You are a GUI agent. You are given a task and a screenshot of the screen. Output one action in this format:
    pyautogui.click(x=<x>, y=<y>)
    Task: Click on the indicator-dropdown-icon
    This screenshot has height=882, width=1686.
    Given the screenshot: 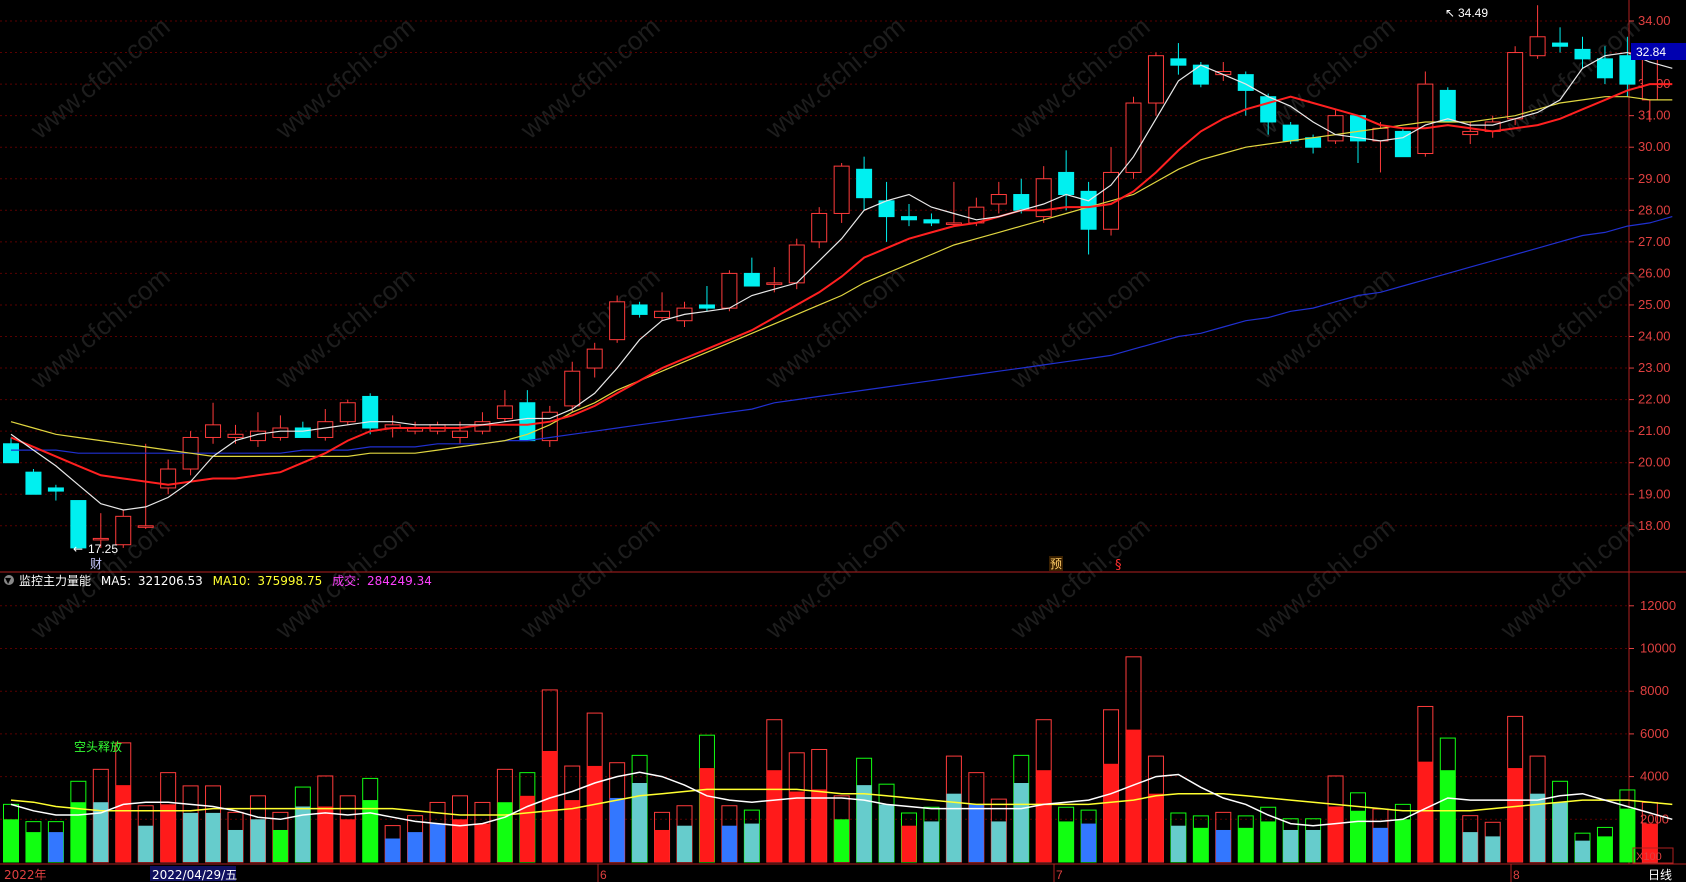 What is the action you would take?
    pyautogui.click(x=9, y=580)
    